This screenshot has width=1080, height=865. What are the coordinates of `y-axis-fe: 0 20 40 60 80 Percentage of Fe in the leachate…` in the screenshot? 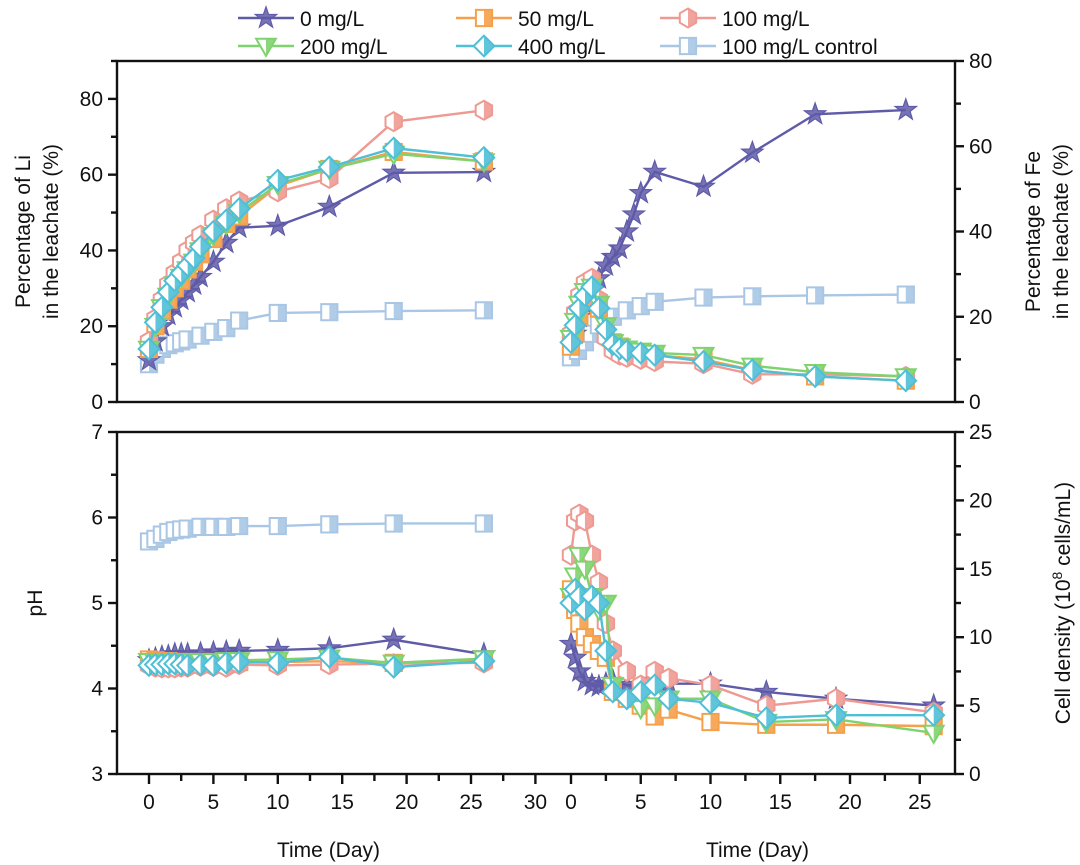 It's located at (1014, 232).